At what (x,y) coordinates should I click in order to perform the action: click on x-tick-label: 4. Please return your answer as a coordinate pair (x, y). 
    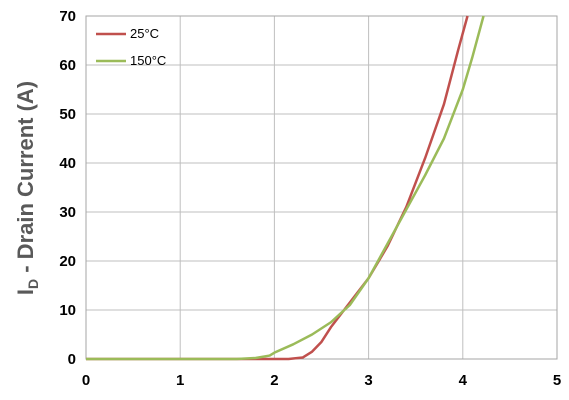
    Looking at the image, I should click on (463, 380).